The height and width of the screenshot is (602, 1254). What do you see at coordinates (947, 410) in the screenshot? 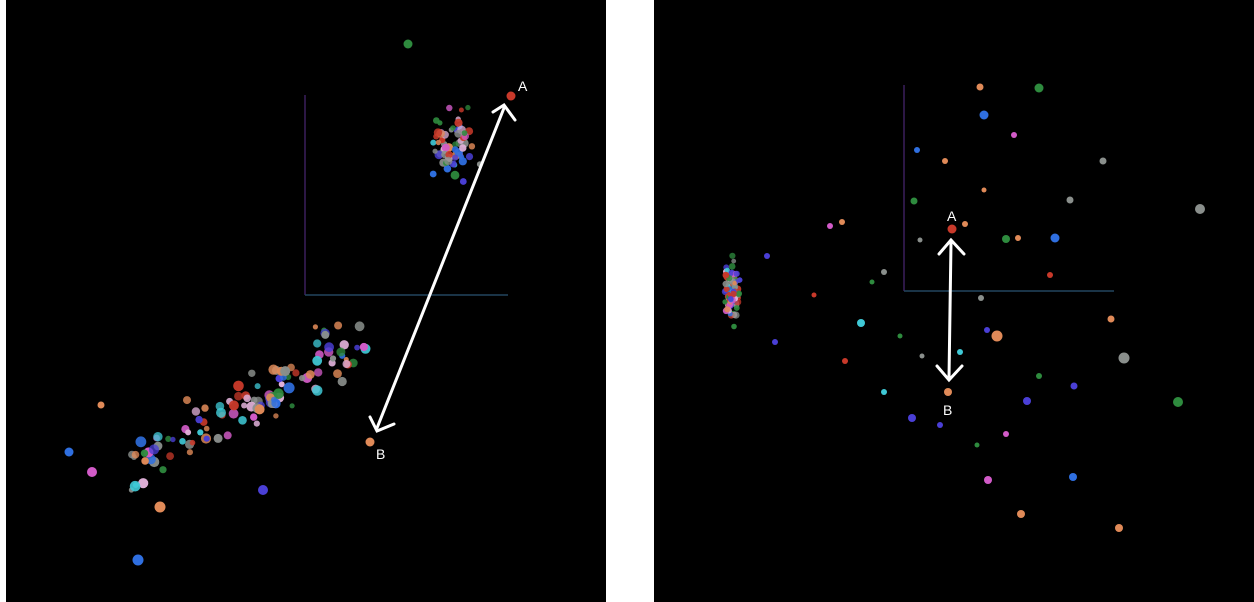
I see `right-label-b: B` at bounding box center [947, 410].